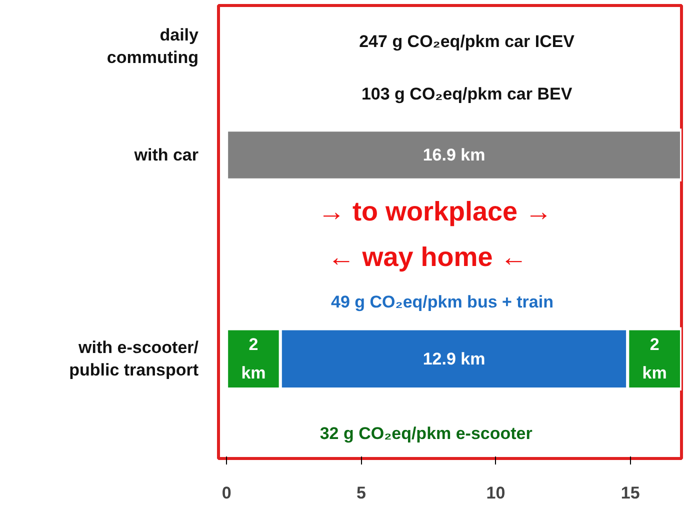 The image size is (685, 516). What do you see at coordinates (454, 154) in the screenshot?
I see `data-label: 16.9 km` at bounding box center [454, 154].